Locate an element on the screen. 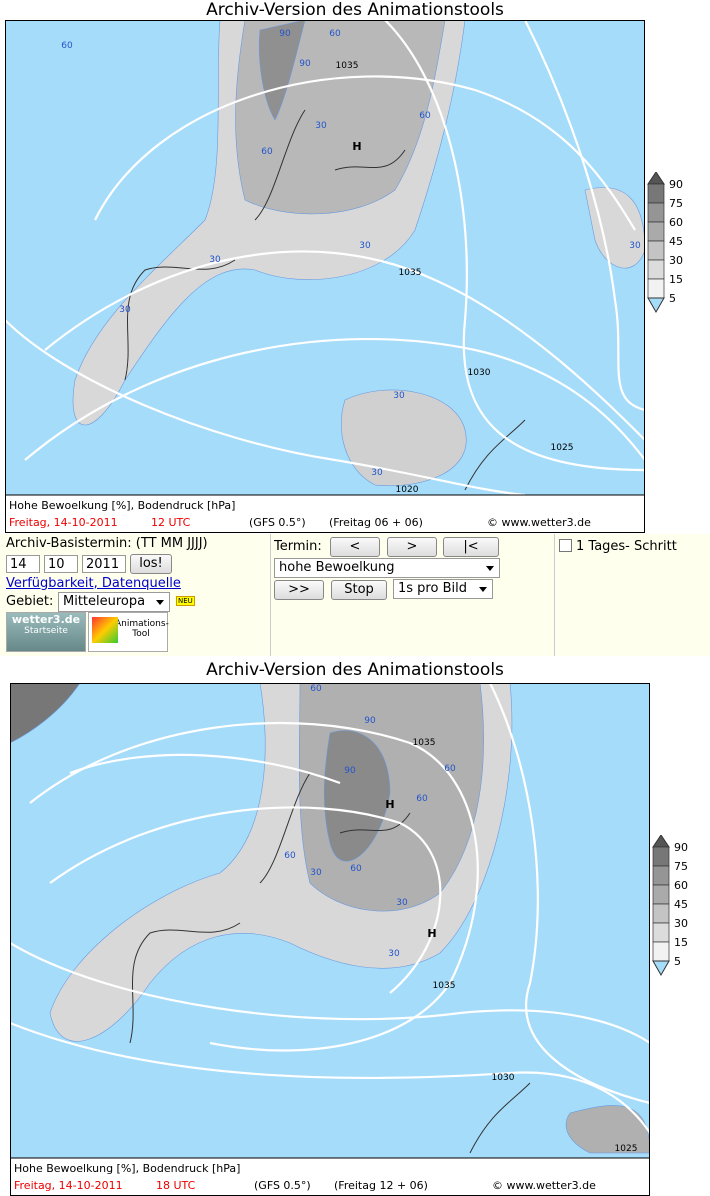 Image resolution: width=710 pixels, height=1196 pixels. go-button: los! is located at coordinates (151, 564).